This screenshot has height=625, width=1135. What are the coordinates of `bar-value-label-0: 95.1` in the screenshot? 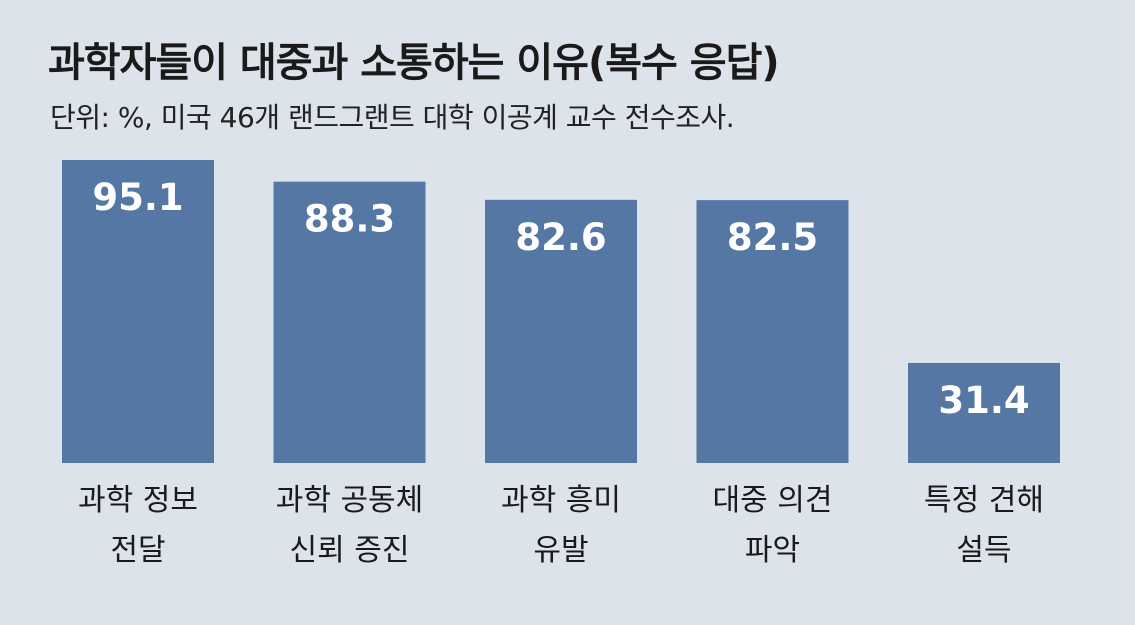 It's located at (137, 197).